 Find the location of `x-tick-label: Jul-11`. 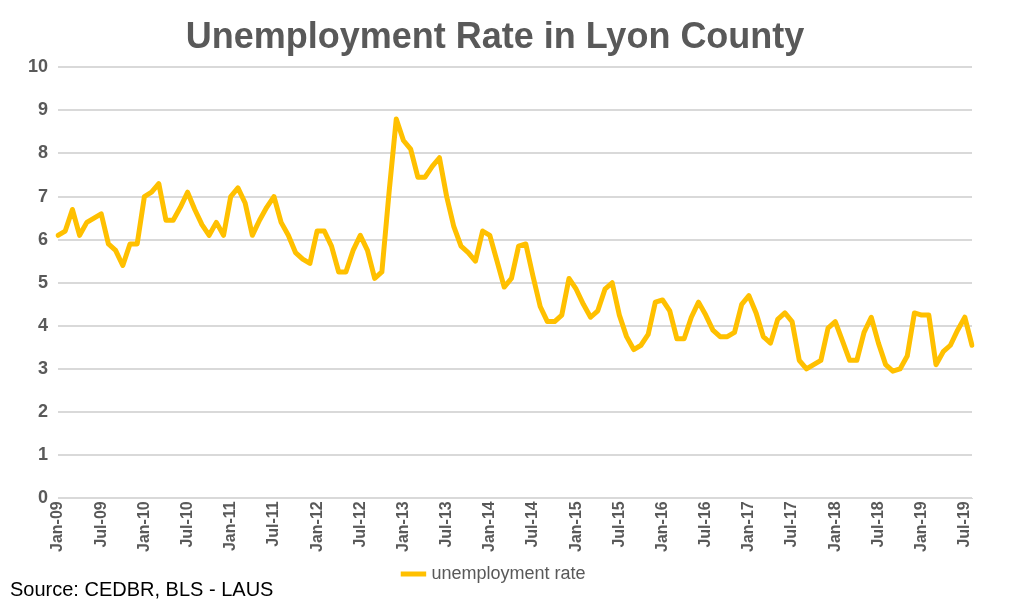

x-tick-label: Jul-11 is located at coordinates (273, 524).